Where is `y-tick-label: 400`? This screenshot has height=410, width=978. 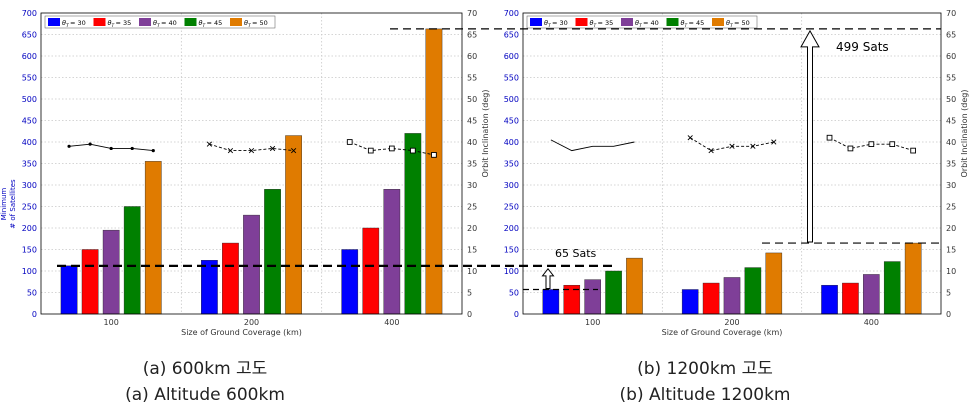 y-tick-label: 400 is located at coordinates (29, 142).